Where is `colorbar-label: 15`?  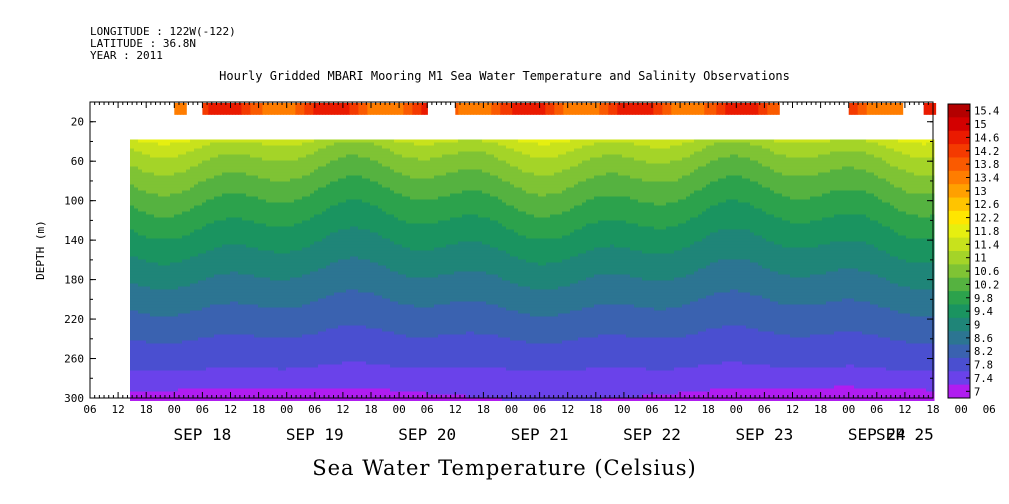
colorbar-label: 15 is located at coordinates (980, 125).